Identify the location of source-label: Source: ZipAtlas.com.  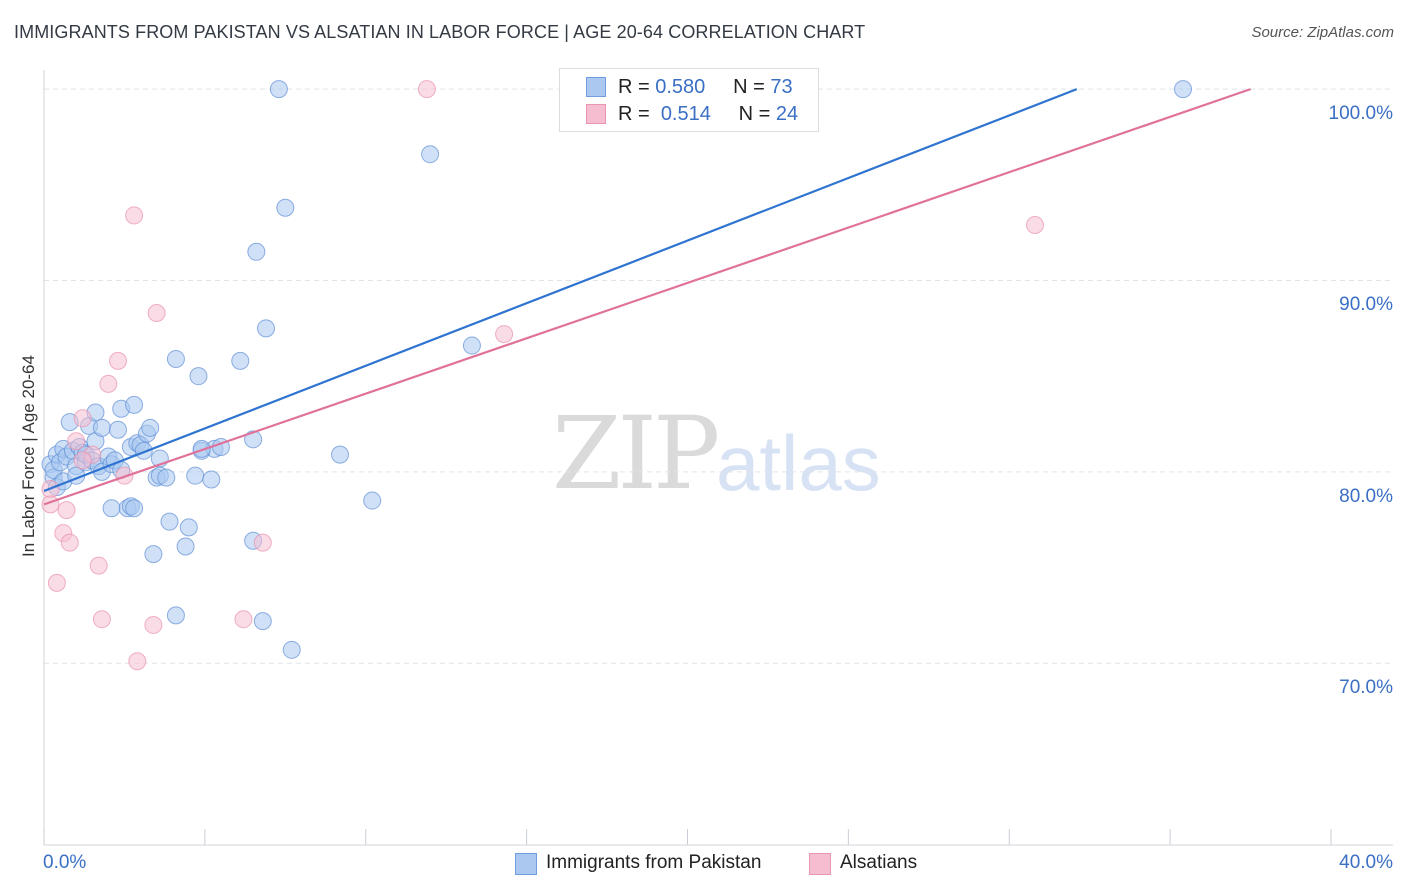
(1322, 32).